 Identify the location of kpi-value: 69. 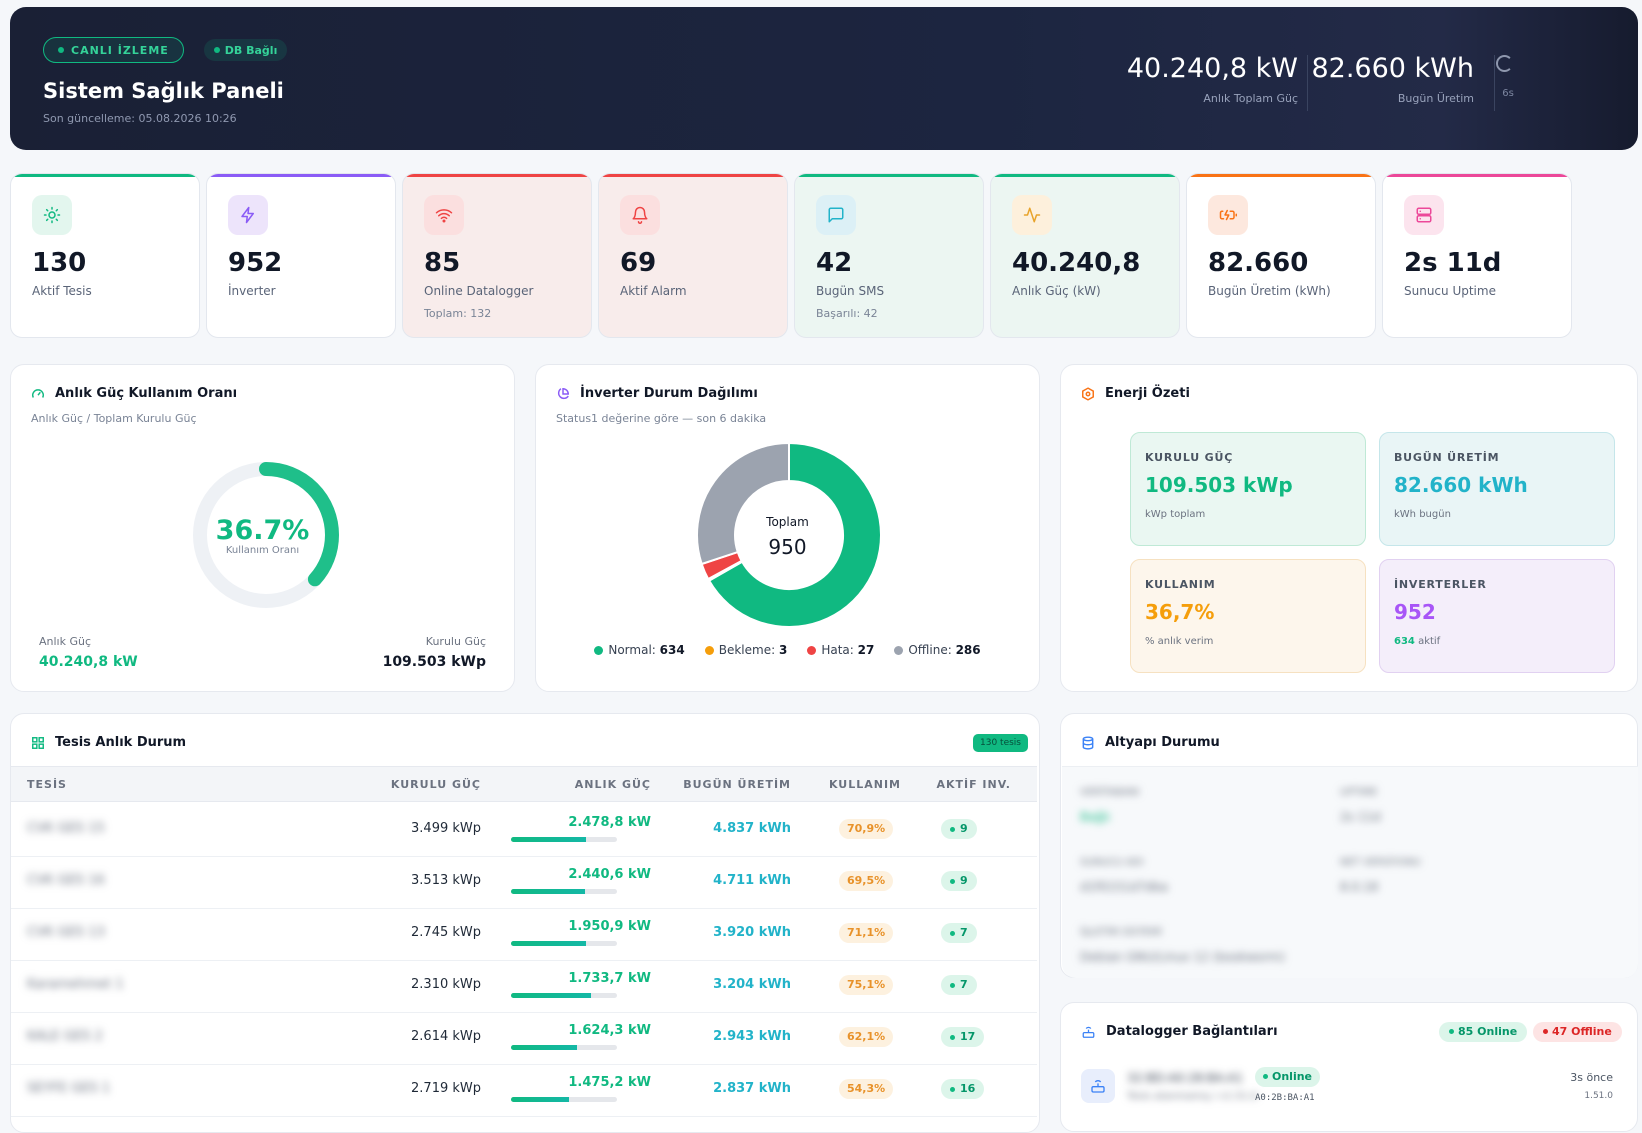
(638, 263).